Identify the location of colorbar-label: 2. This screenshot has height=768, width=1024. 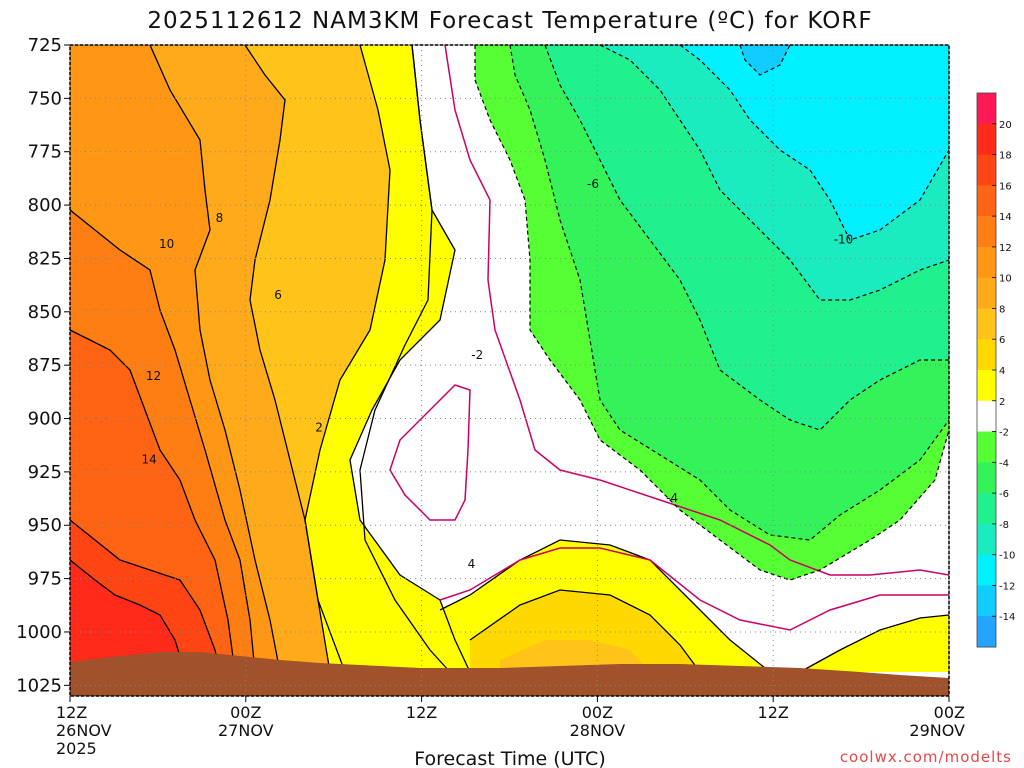
(1002, 402).